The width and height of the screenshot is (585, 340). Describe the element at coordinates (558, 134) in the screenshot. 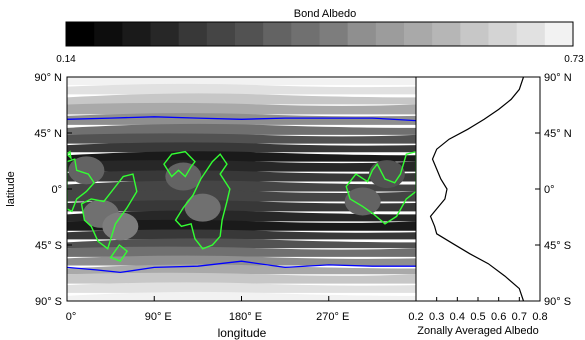

I see `y-tick-label-right: 45° N` at that location.